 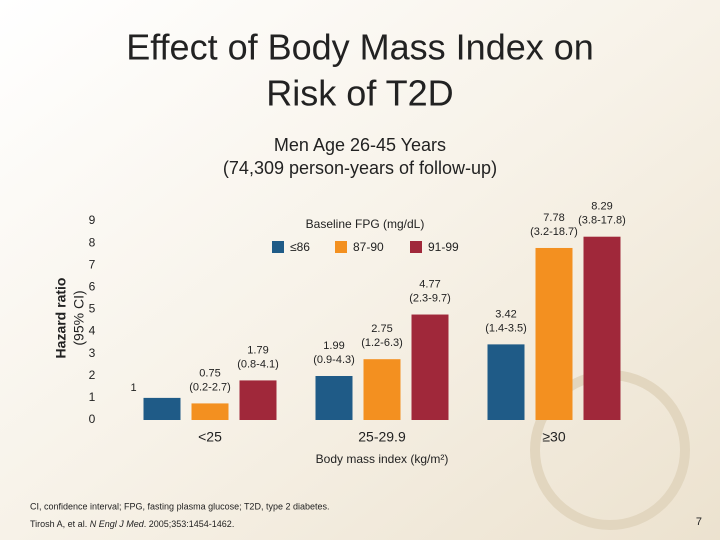 I want to click on ci-label: (2.3-9.7), so click(x=430, y=298).